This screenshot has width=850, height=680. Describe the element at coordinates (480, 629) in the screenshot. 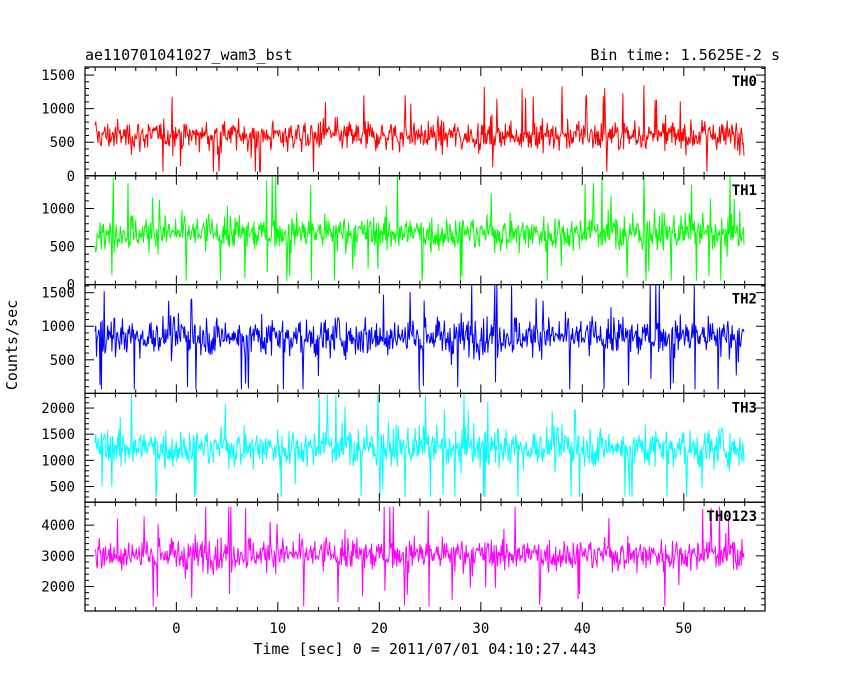

I see `x-tick-label: 30` at that location.